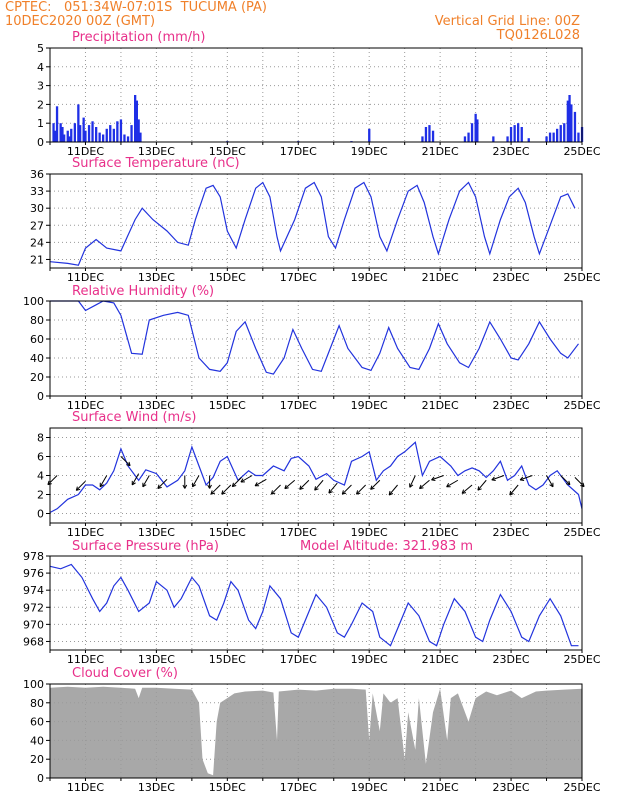 This screenshot has height=800, width=618. Describe the element at coordinates (369, 151) in the screenshot. I see `x-tick-label: 19DEC` at that location.